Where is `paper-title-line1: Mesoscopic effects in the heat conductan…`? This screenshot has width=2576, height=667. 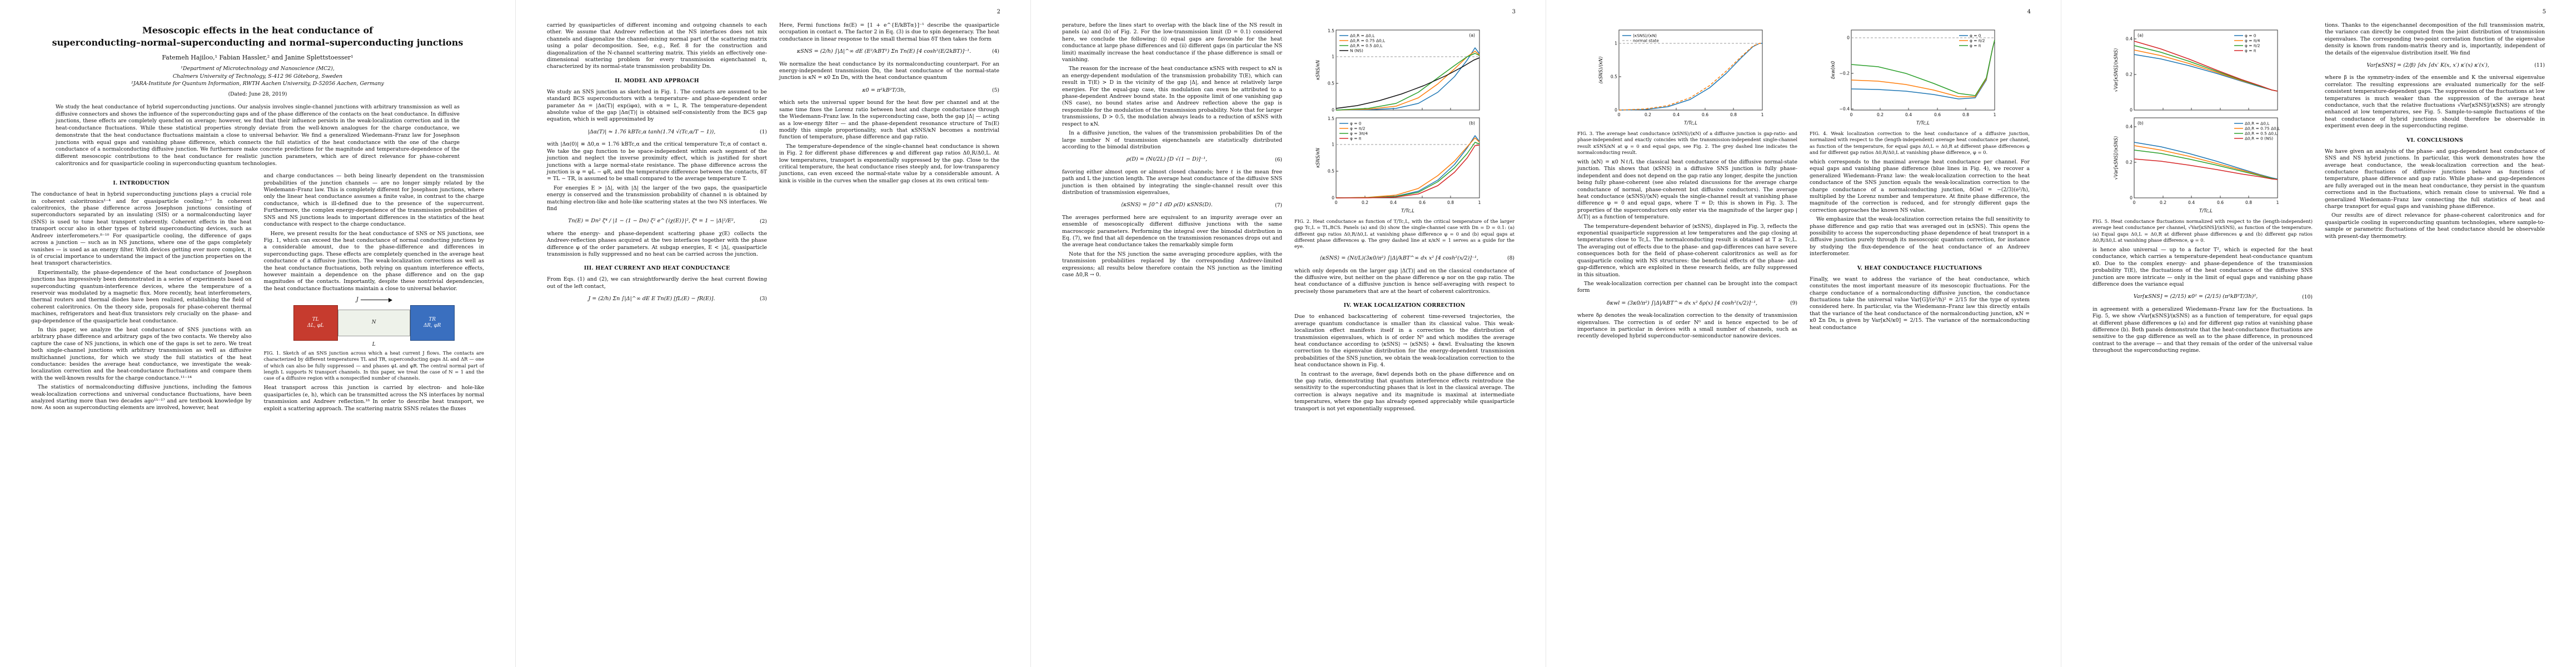
paper-title-line1: Mesoscopic effects in the heat conductan… is located at coordinates (257, 30).